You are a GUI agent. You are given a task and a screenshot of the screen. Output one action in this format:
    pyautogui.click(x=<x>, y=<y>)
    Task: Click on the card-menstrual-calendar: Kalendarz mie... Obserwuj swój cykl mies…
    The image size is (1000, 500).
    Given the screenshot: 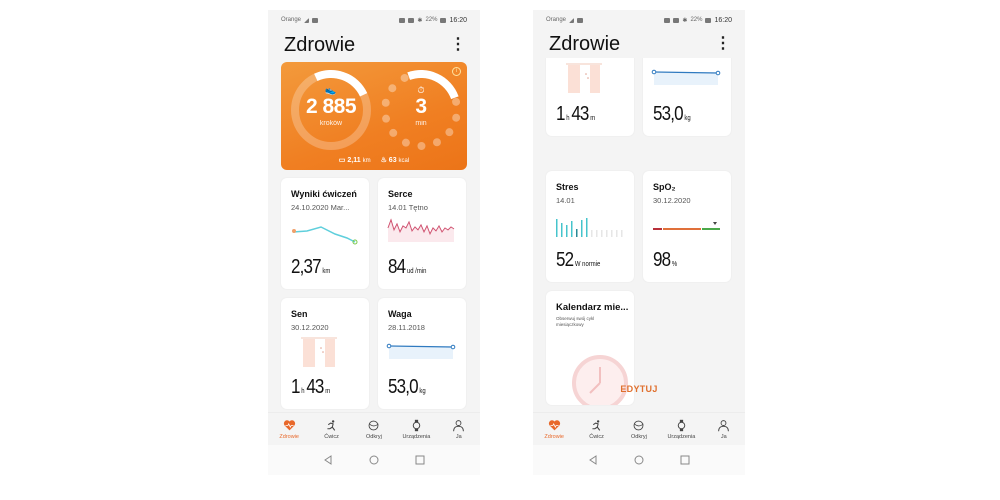 What is the action you would take?
    pyautogui.click(x=590, y=348)
    